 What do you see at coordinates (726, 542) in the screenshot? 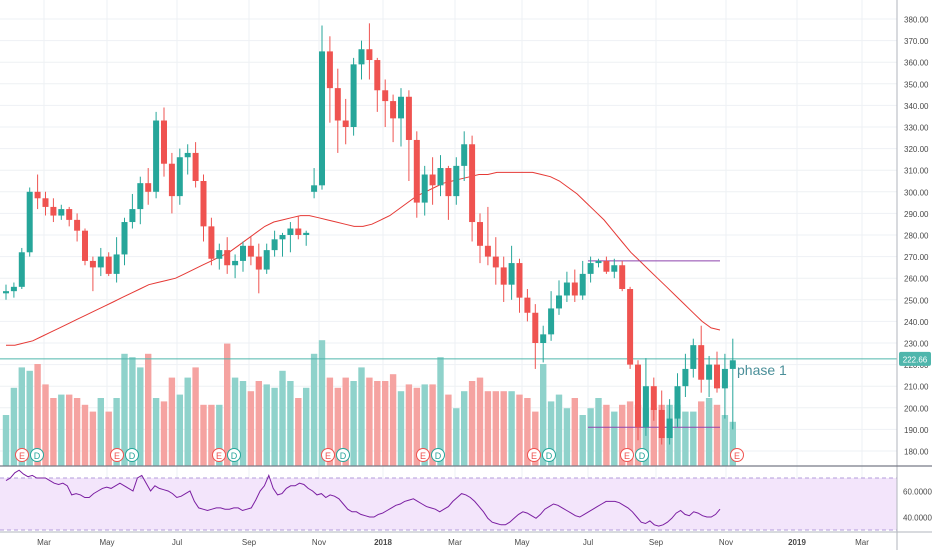
I see `time-tick-label: Nov` at bounding box center [726, 542].